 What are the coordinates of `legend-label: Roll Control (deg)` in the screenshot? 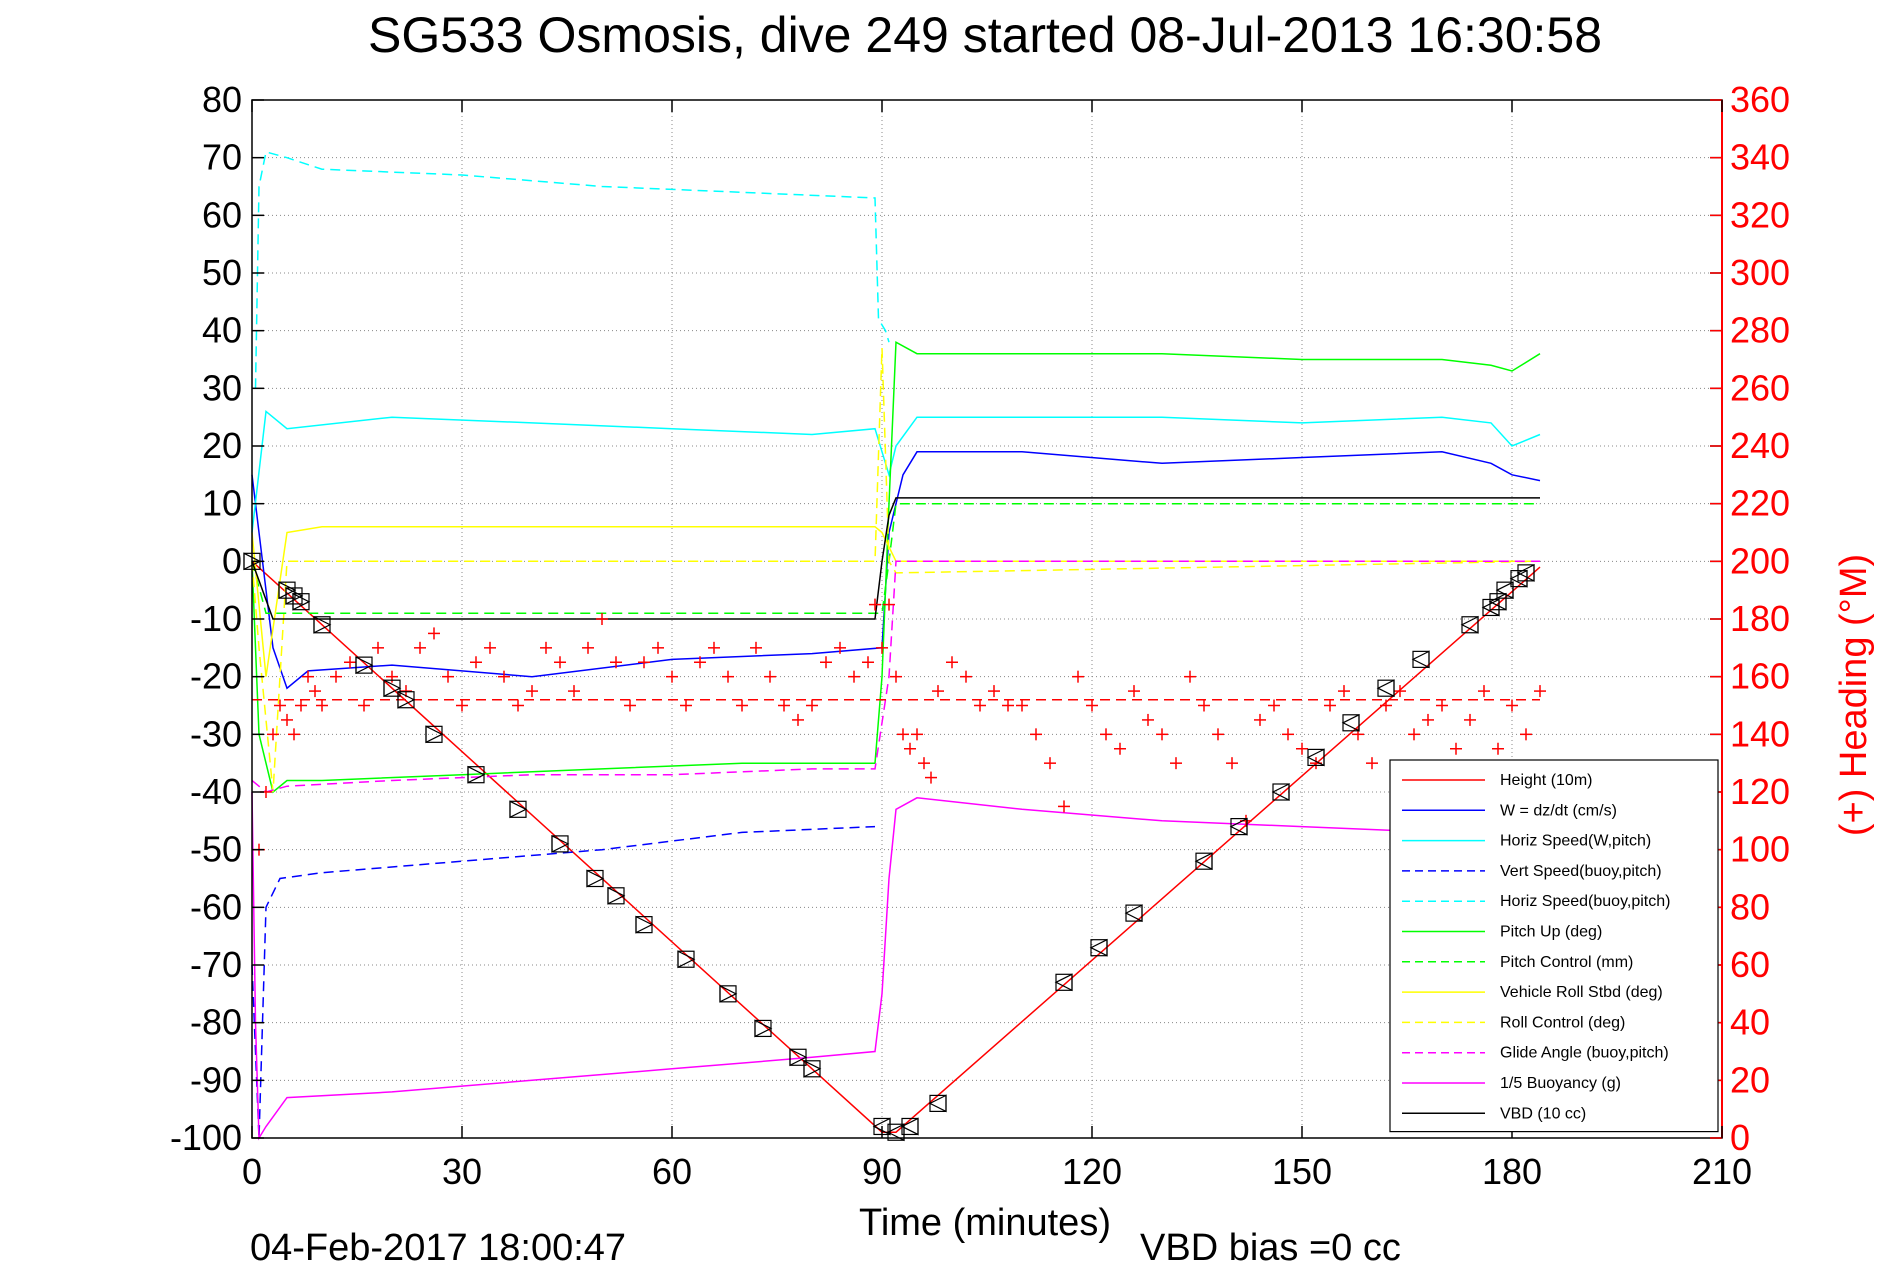 It's located at (1562, 1022).